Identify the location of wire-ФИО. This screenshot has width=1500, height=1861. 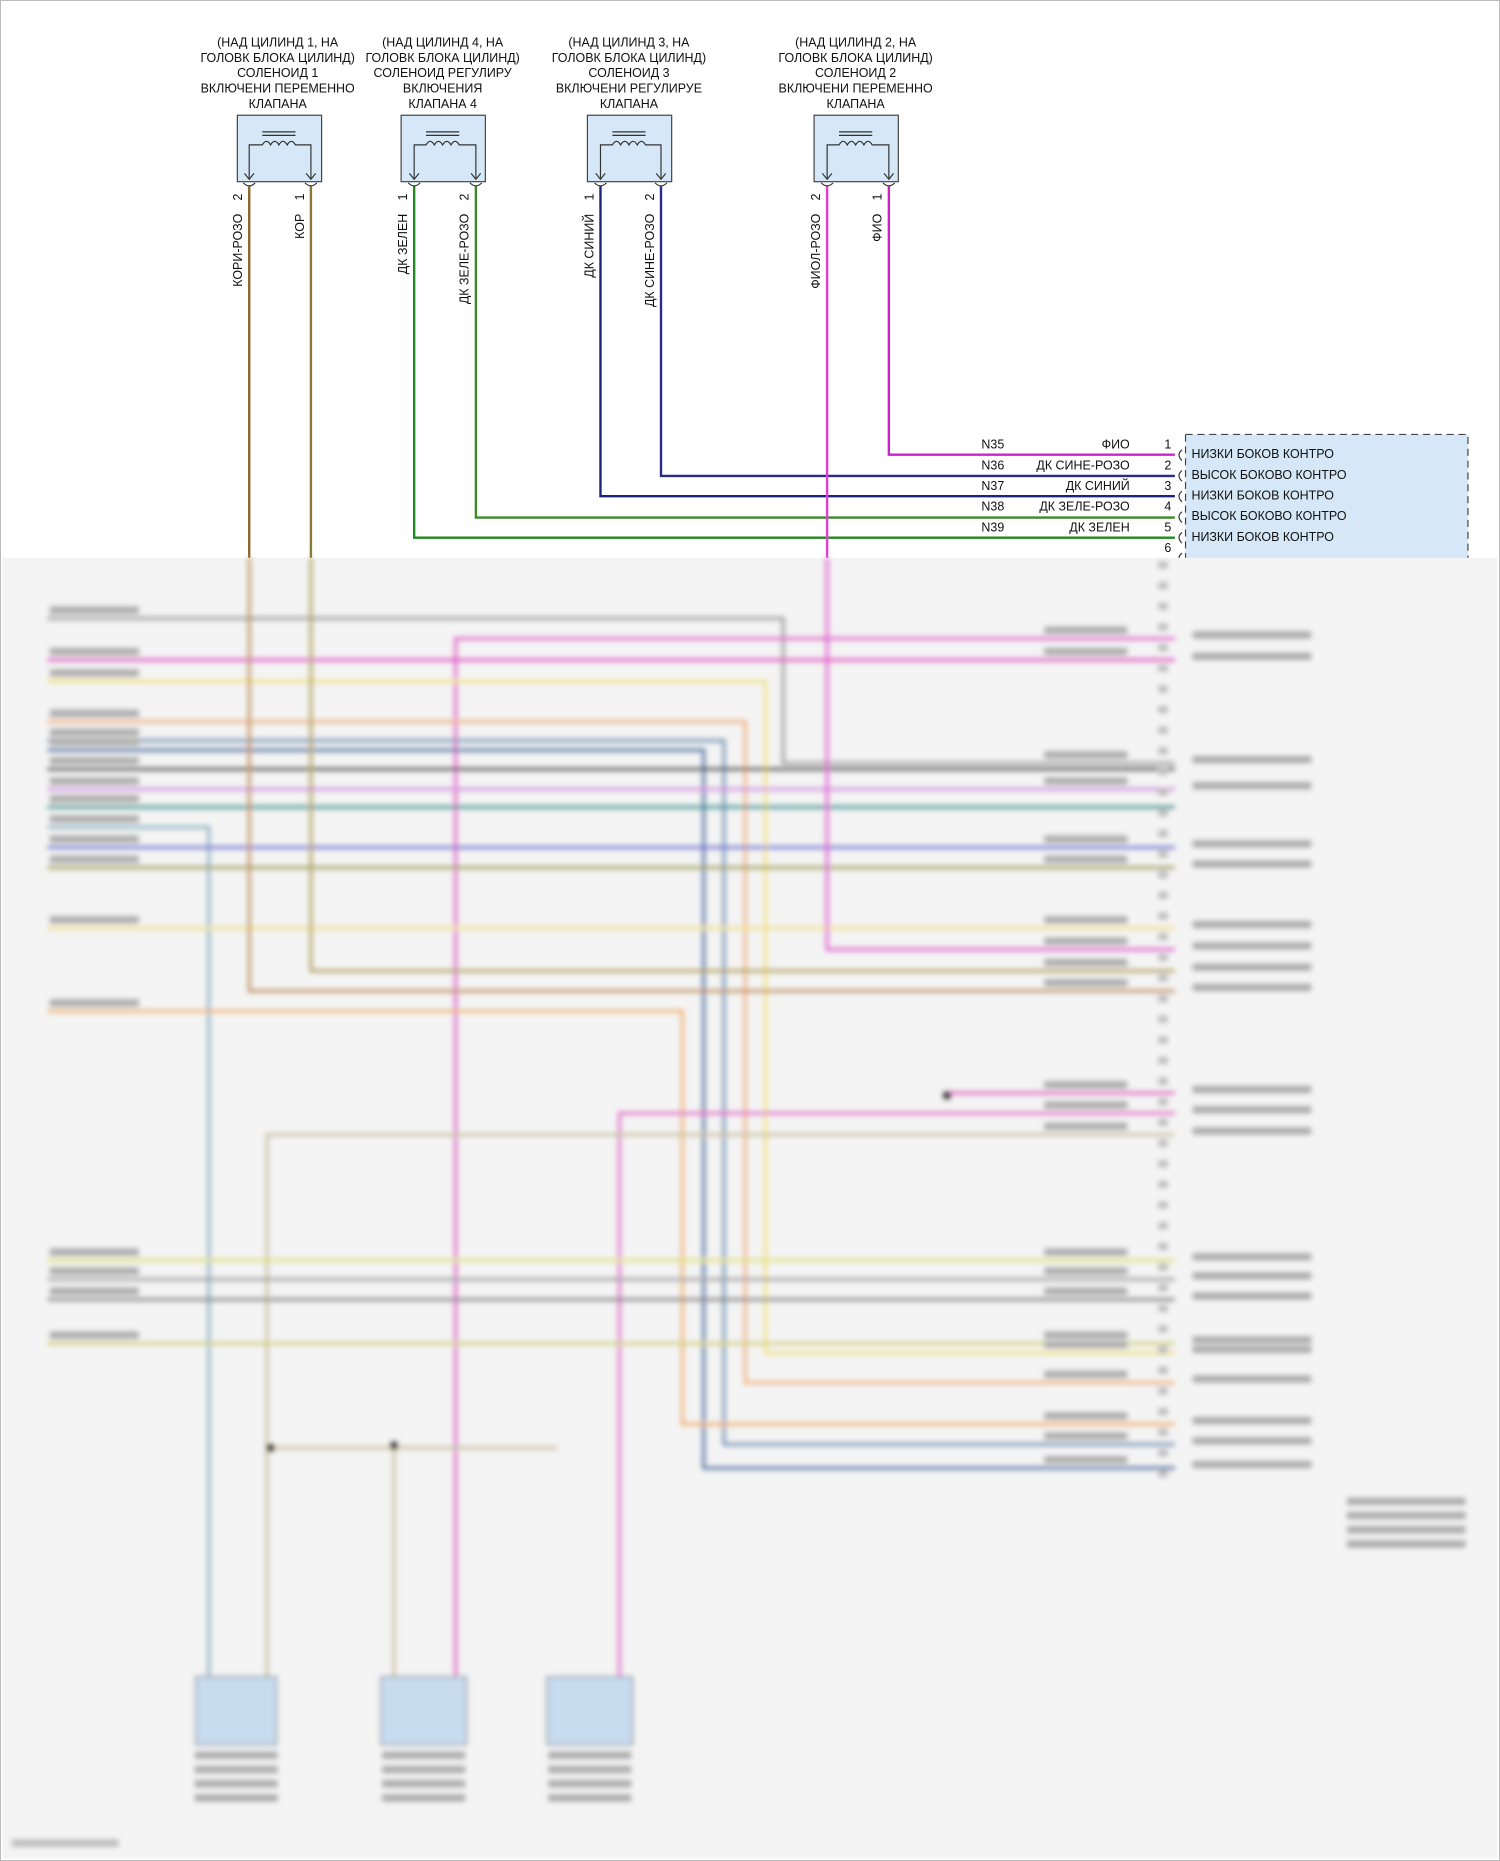
(1031, 321).